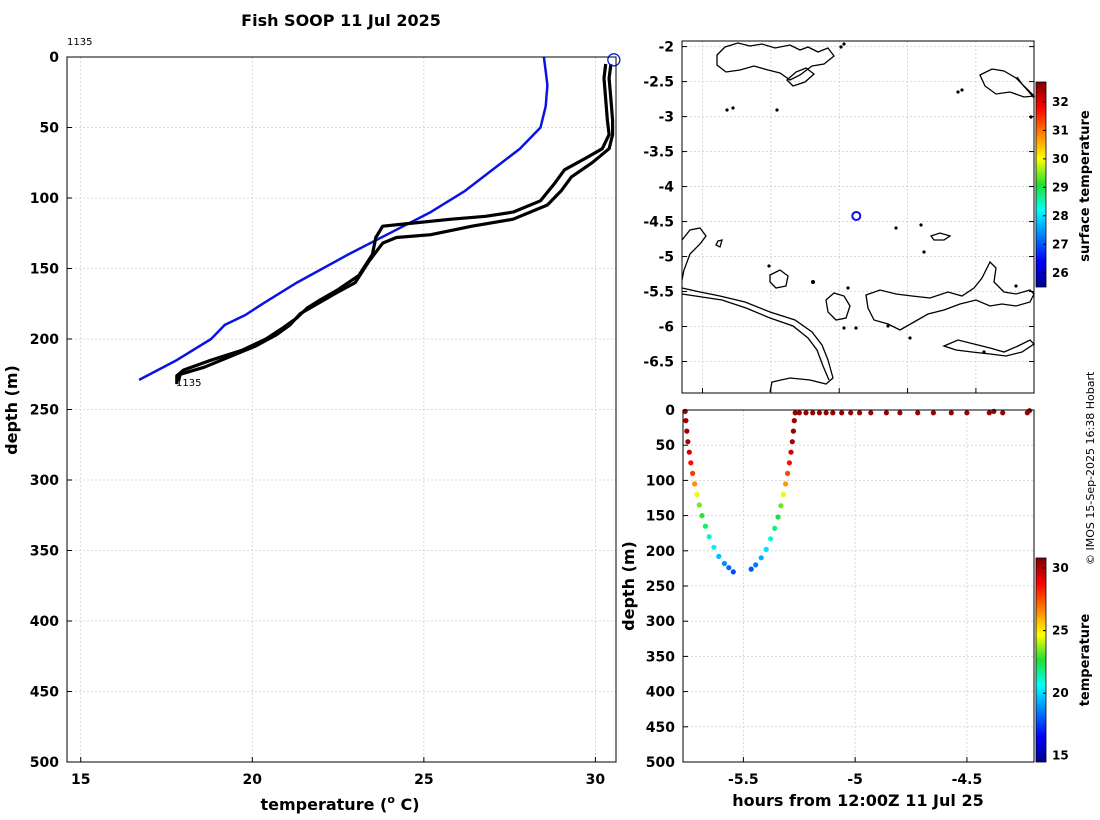 Image resolution: width=1100 pixels, height=820 pixels. Describe the element at coordinates (1060, 693) in the screenshot. I see `section-colorbar-tick-label: 20` at that location.